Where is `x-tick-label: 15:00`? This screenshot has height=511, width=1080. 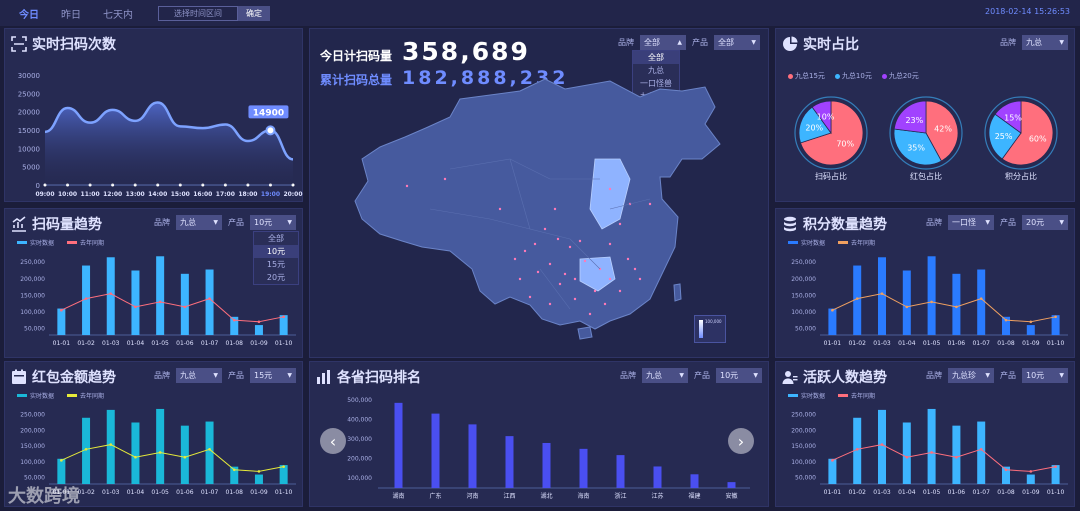 x-tick-label: 15:00 is located at coordinates (180, 194).